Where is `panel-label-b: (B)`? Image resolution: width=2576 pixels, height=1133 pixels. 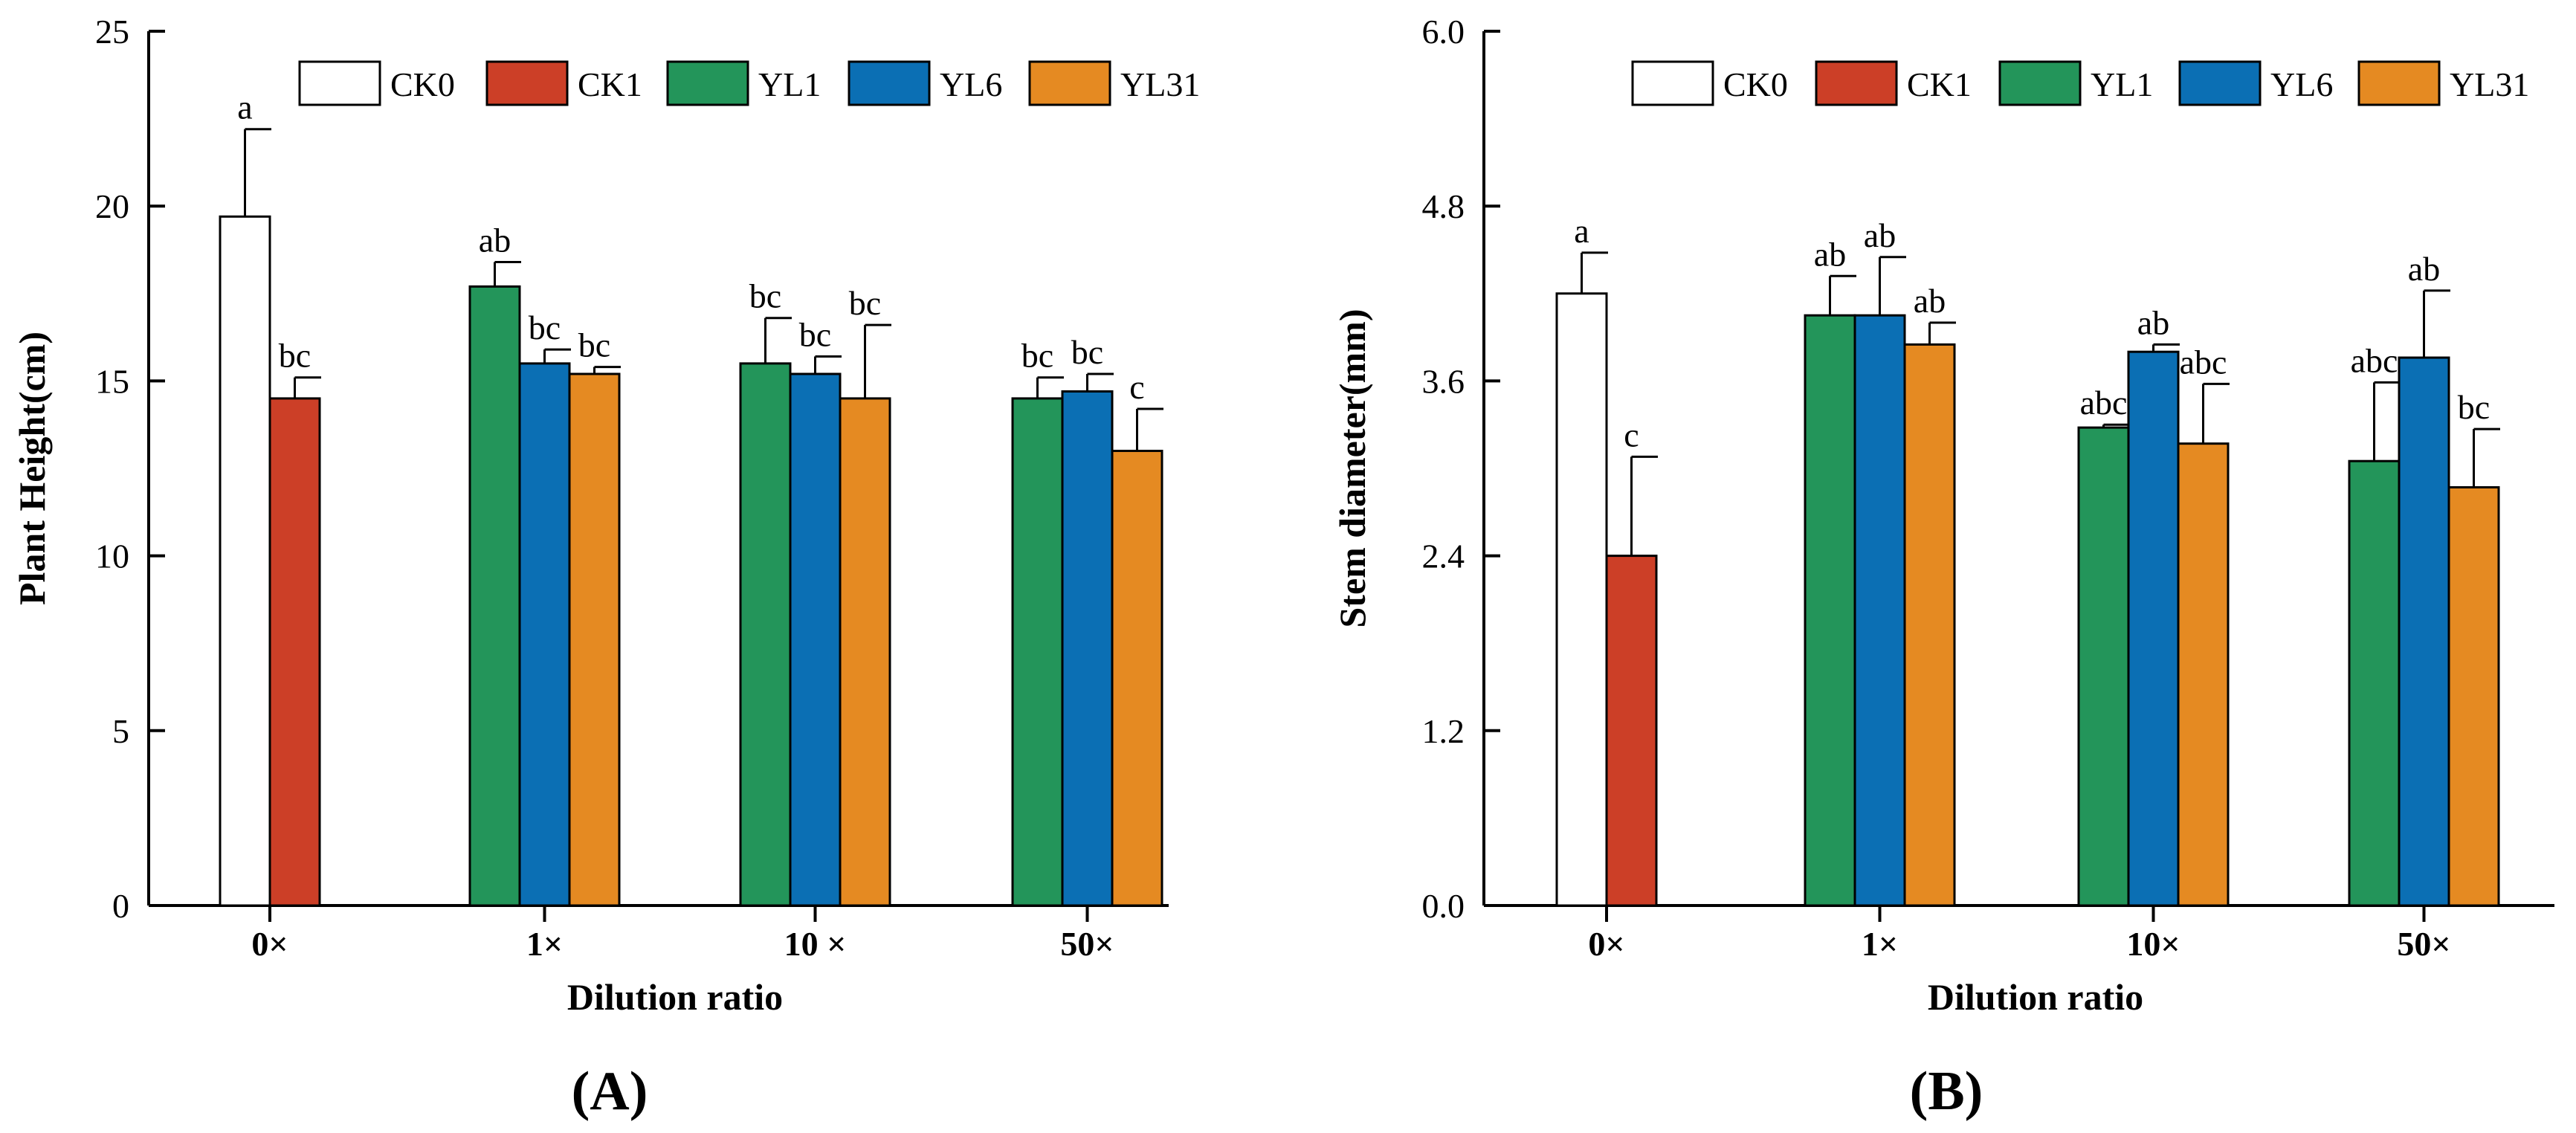
panel-label-b: (B) is located at coordinates (1946, 1091).